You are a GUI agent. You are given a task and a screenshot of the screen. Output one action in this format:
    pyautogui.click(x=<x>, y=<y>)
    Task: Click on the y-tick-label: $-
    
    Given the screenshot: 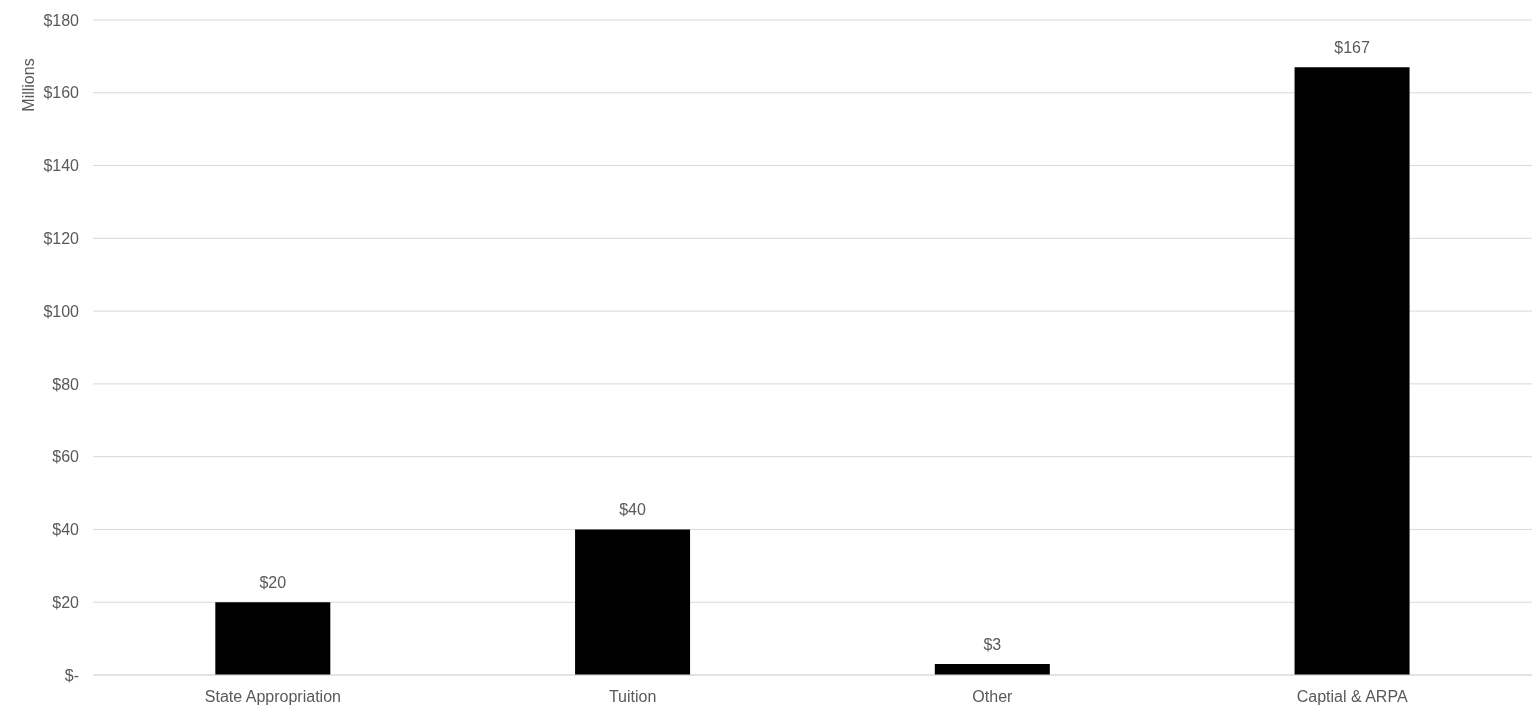 What is the action you would take?
    pyautogui.click(x=71, y=675)
    